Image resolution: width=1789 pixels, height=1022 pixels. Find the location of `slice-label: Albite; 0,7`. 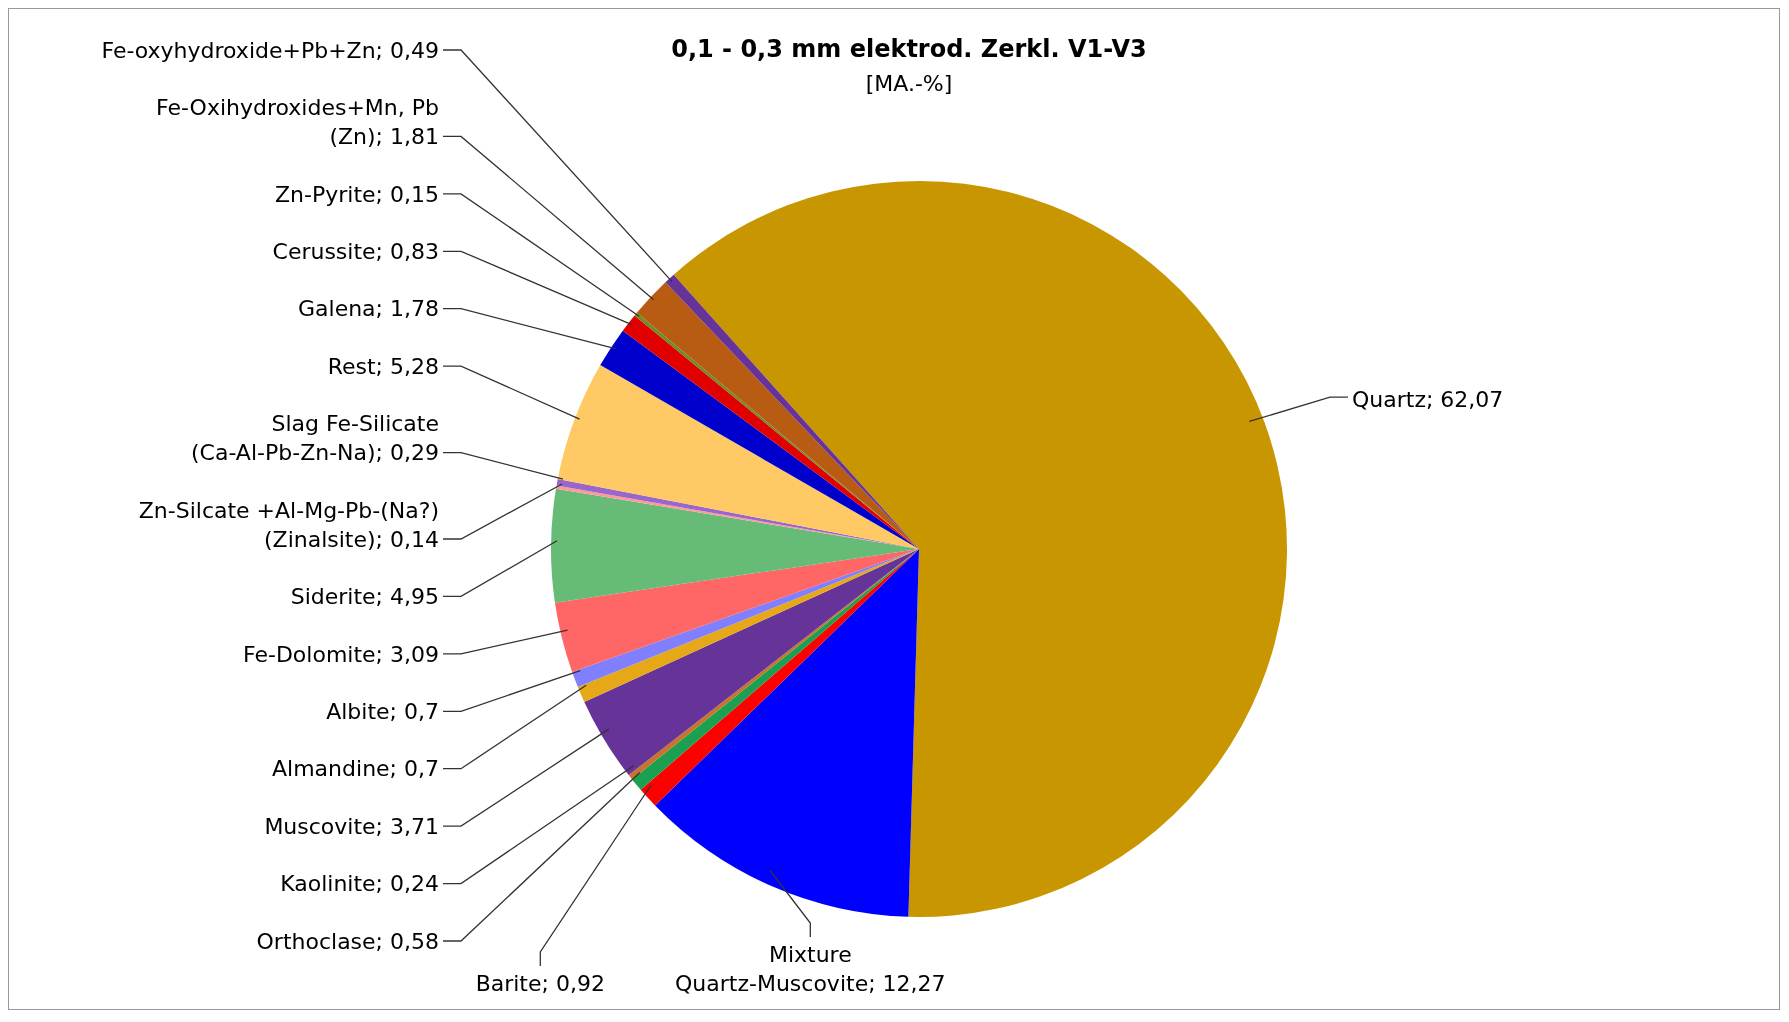

slice-label: Albite; 0,7 is located at coordinates (382, 711).